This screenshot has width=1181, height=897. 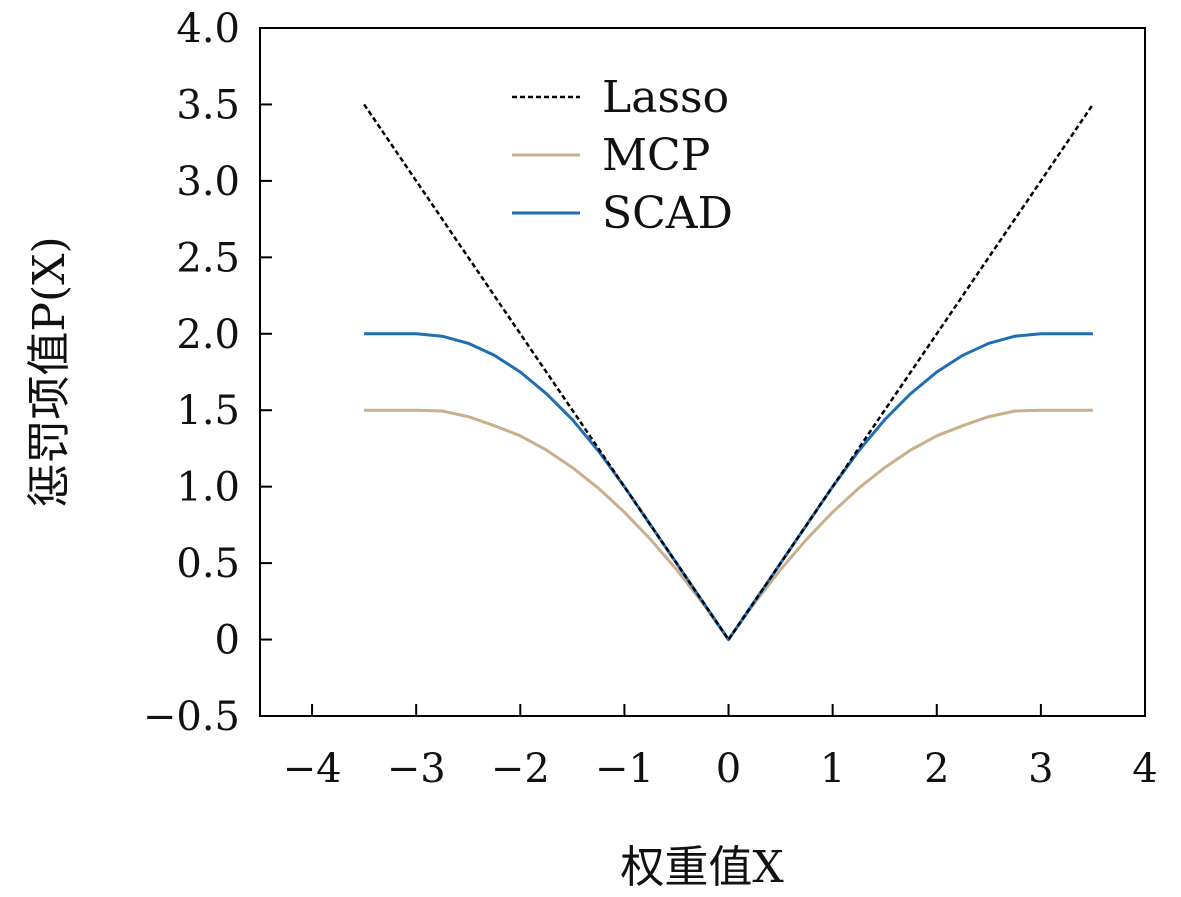 What do you see at coordinates (208, 258) in the screenshot?
I see `y-tick-label: 2.5` at bounding box center [208, 258].